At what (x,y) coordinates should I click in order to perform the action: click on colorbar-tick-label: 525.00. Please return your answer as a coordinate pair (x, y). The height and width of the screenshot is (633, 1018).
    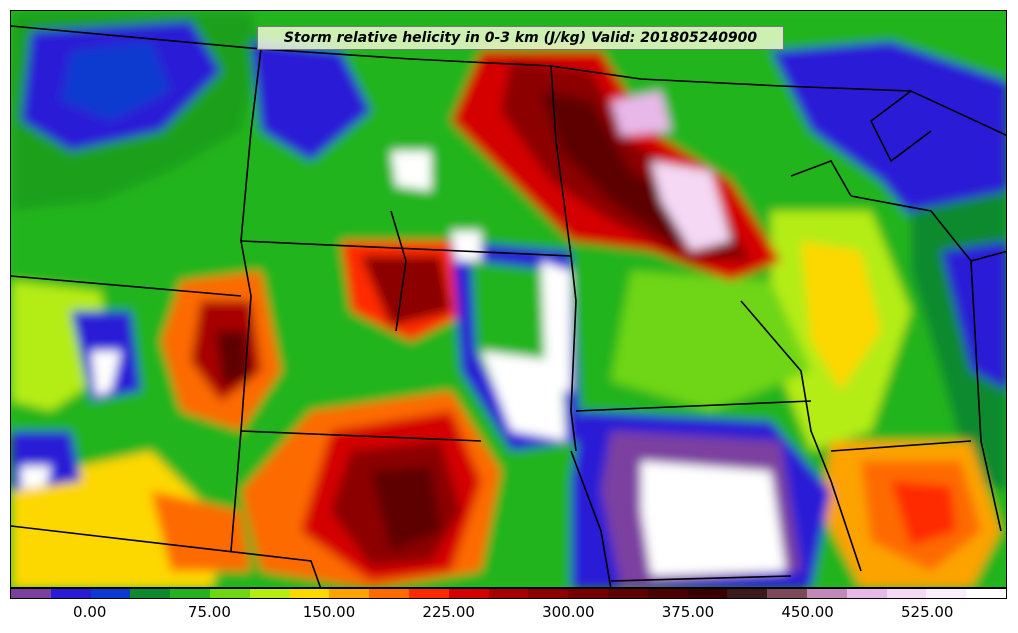
    Looking at the image, I should click on (927, 612).